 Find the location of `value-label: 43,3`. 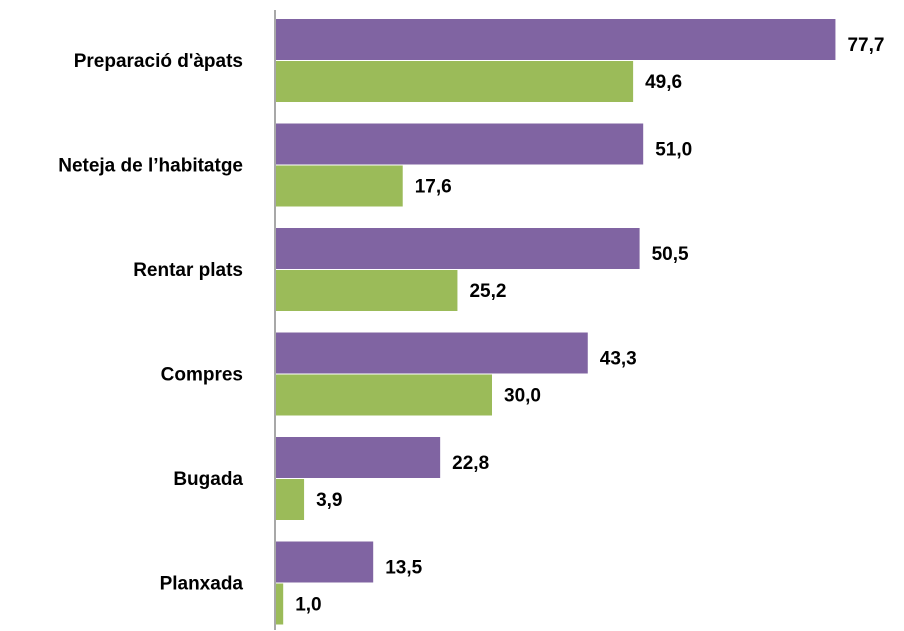

value-label: 43,3 is located at coordinates (618, 359).